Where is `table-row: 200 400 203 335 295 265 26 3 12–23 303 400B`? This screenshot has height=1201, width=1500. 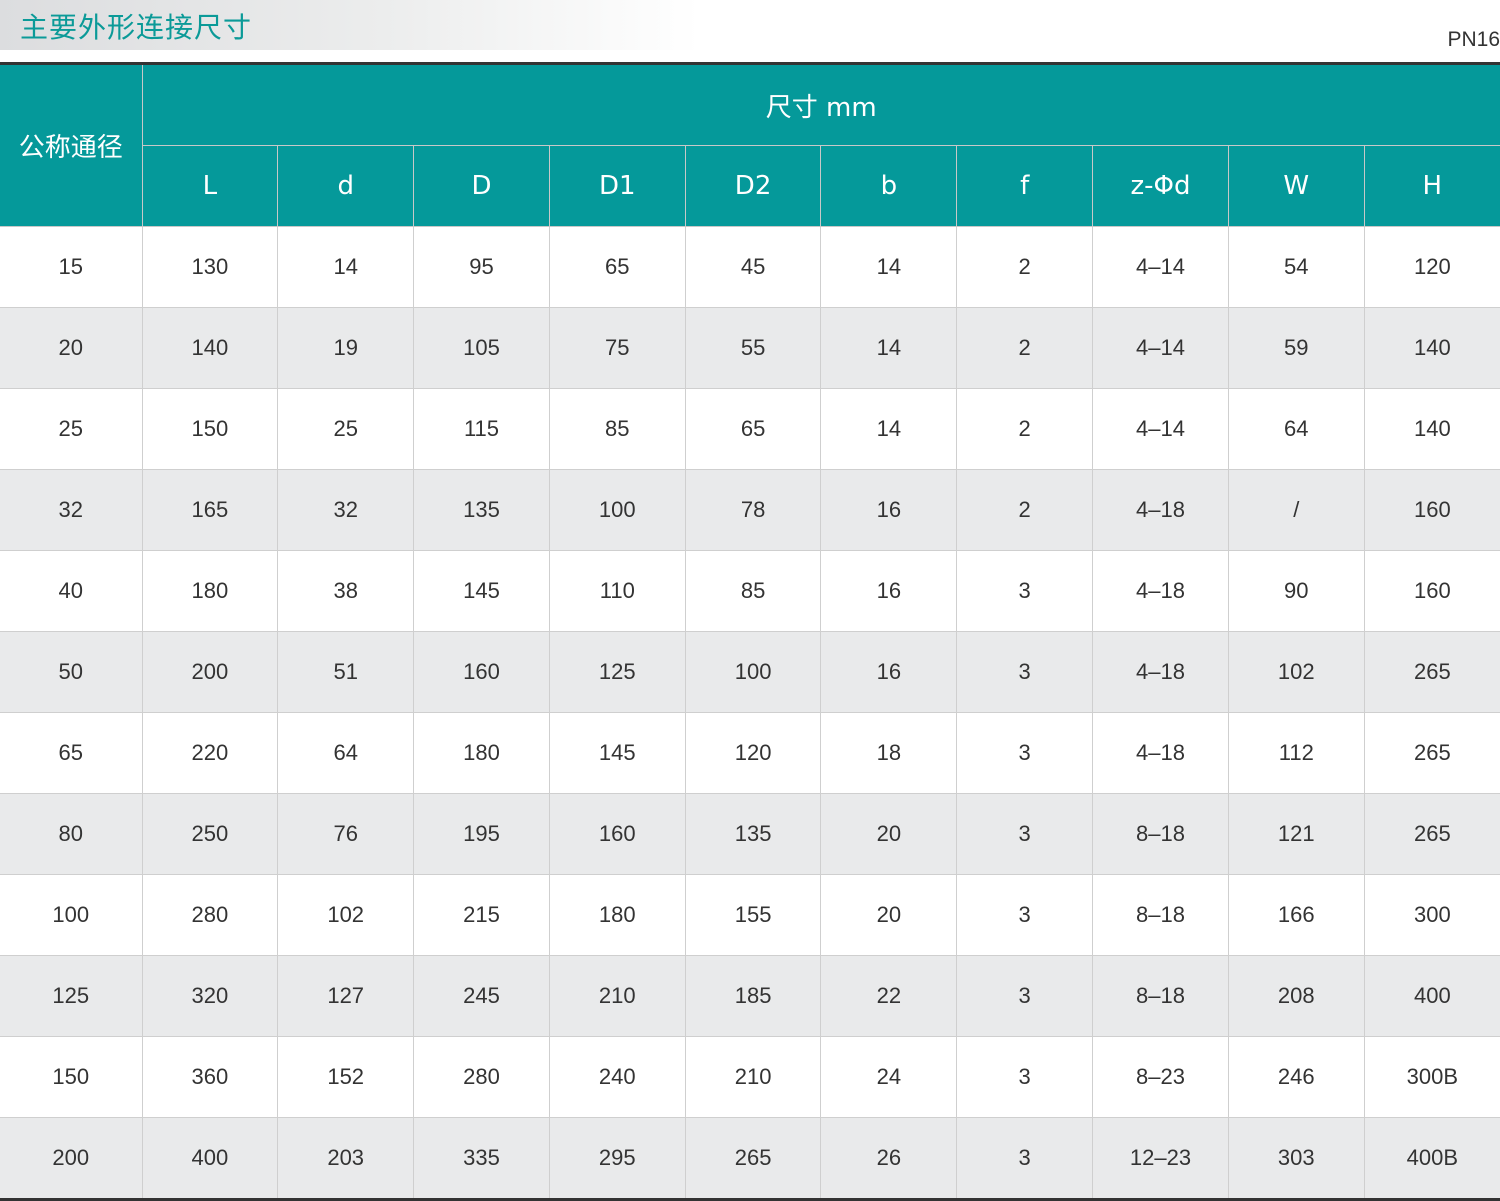 table-row: 200 400 203 335 295 265 26 3 12–23 303 400B is located at coordinates (750, 1158).